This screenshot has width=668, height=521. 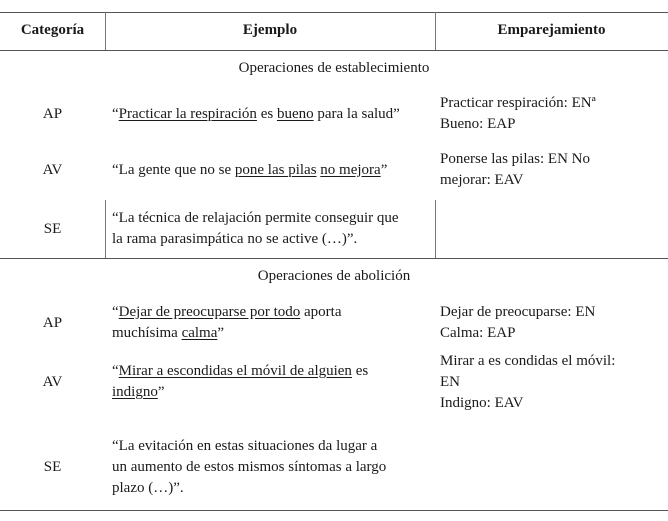 I want to click on example-line: plazo (…)”., so click(x=273, y=488).